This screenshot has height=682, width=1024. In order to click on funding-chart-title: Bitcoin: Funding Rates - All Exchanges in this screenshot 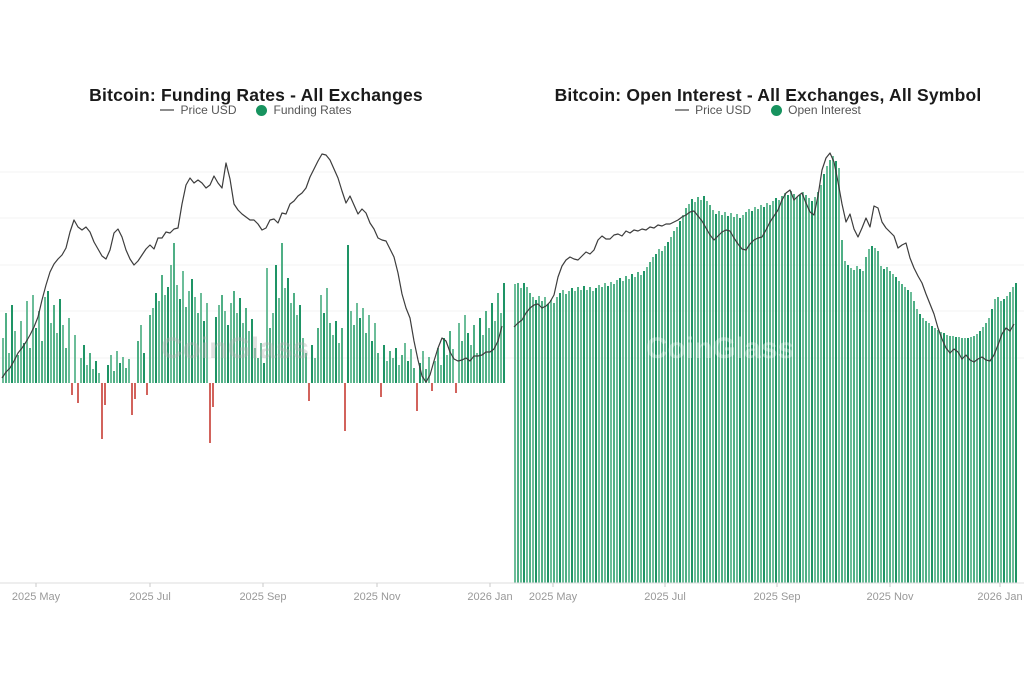, I will do `click(256, 94)`.